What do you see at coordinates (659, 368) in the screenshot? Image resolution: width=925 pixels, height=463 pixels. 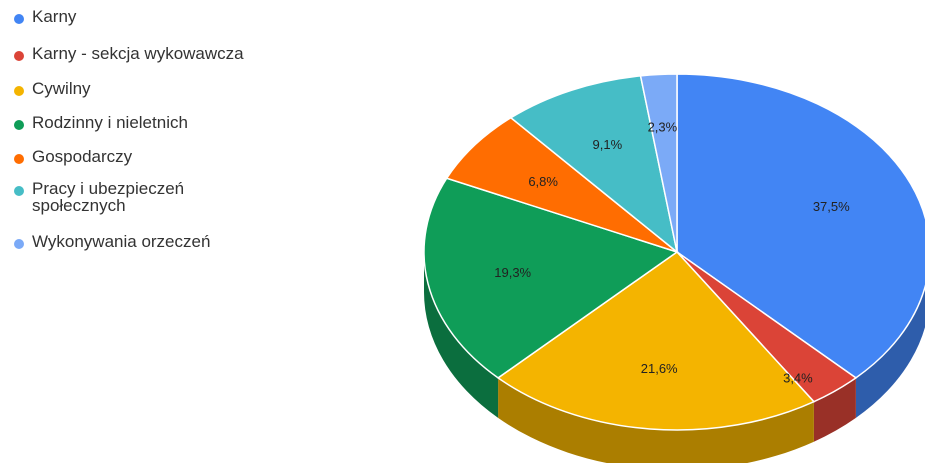 I see `pie-label-cywilny: 21,6%` at bounding box center [659, 368].